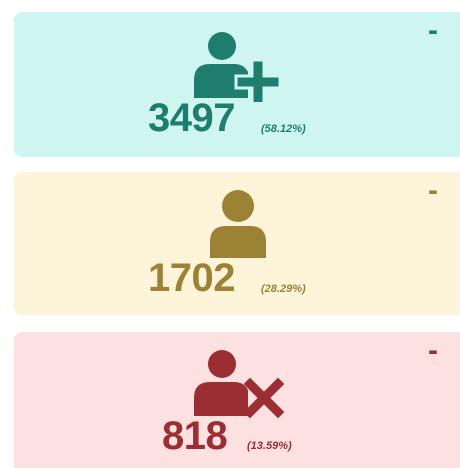  Describe the element at coordinates (195, 436) in the screenshot. I see `count: 818` at that location.